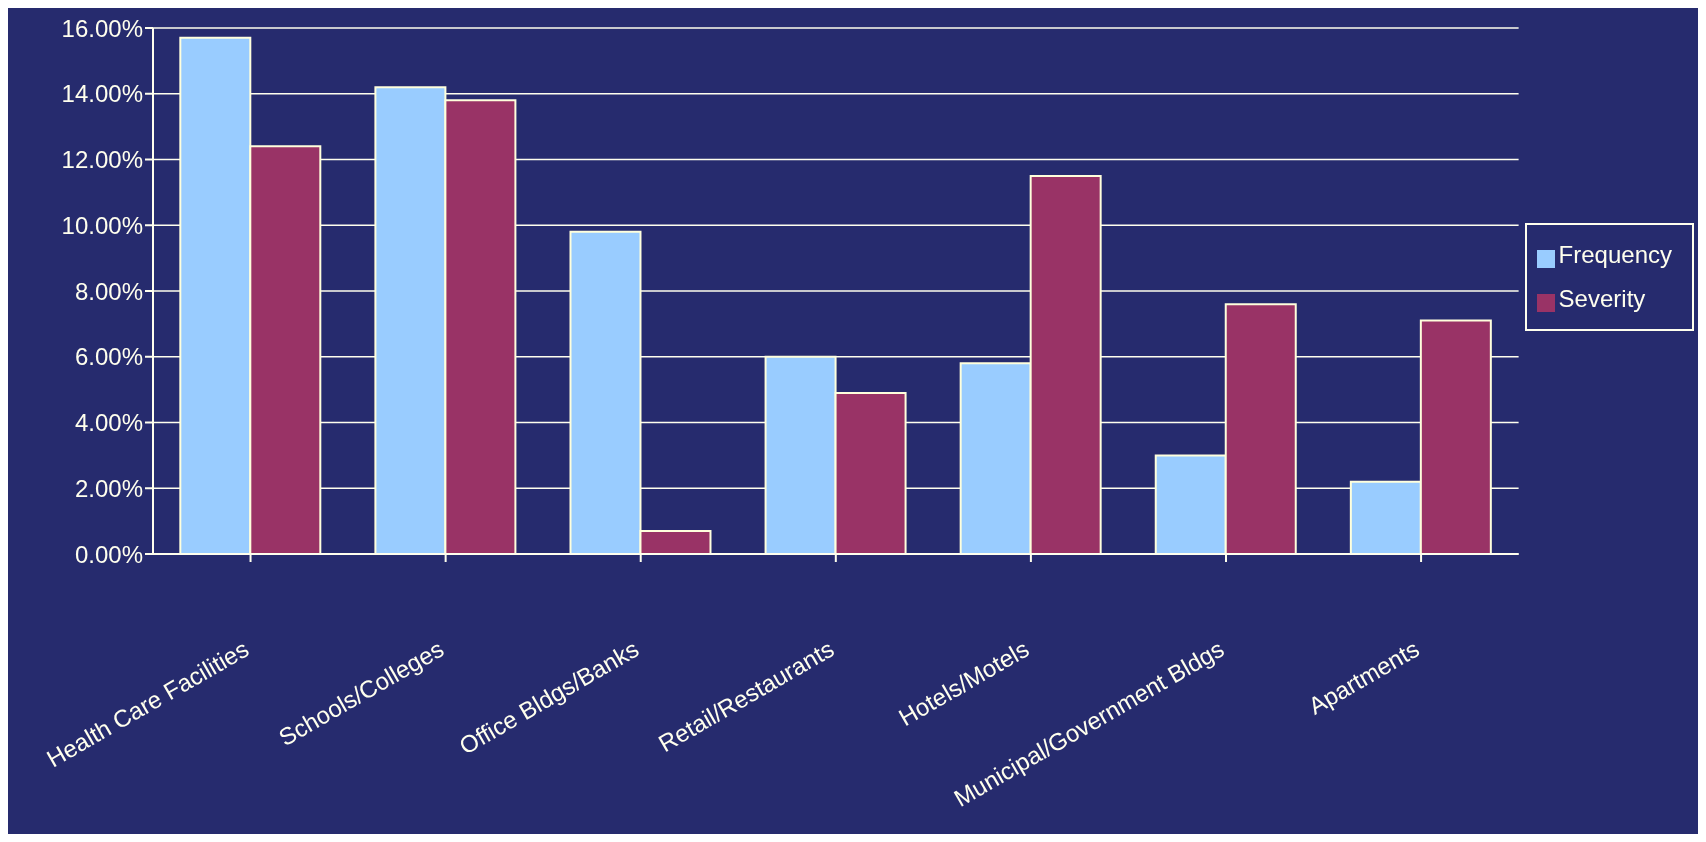 Image resolution: width=1706 pixels, height=842 pixels. What do you see at coordinates (1615, 254) in the screenshot?
I see `legend-label: Frequency` at bounding box center [1615, 254].